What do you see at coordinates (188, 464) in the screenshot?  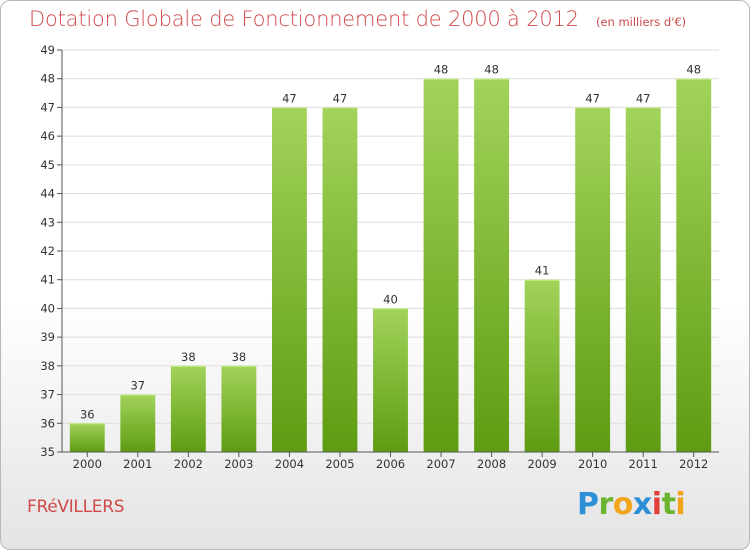 I see `x-tick-label: 2002` at bounding box center [188, 464].